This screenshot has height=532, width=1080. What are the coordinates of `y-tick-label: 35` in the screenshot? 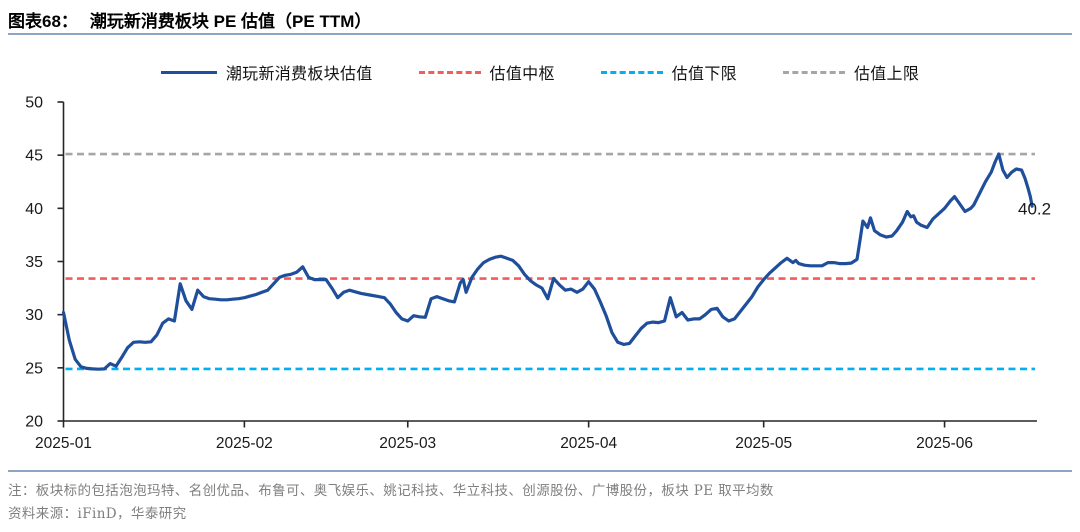 It's located at (34, 262).